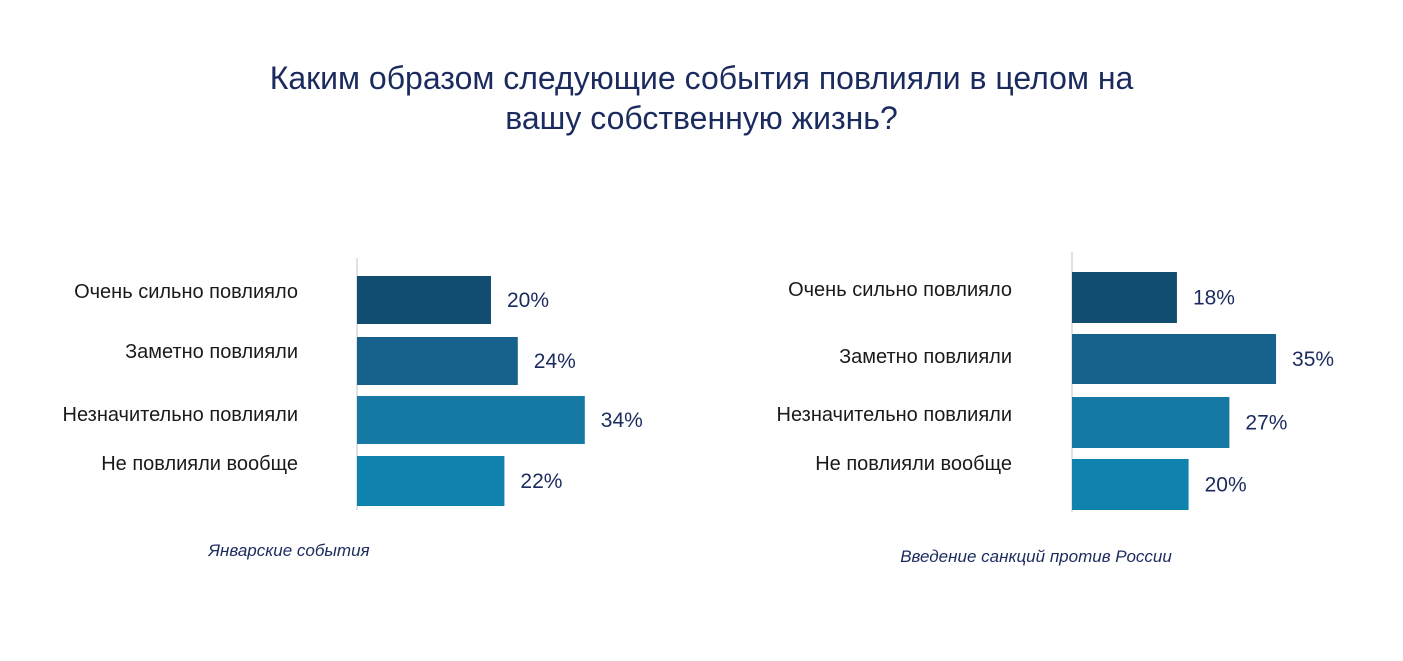  What do you see at coordinates (1036, 556) in the screenshot?
I see `chart-caption: Введение санкций против России` at bounding box center [1036, 556].